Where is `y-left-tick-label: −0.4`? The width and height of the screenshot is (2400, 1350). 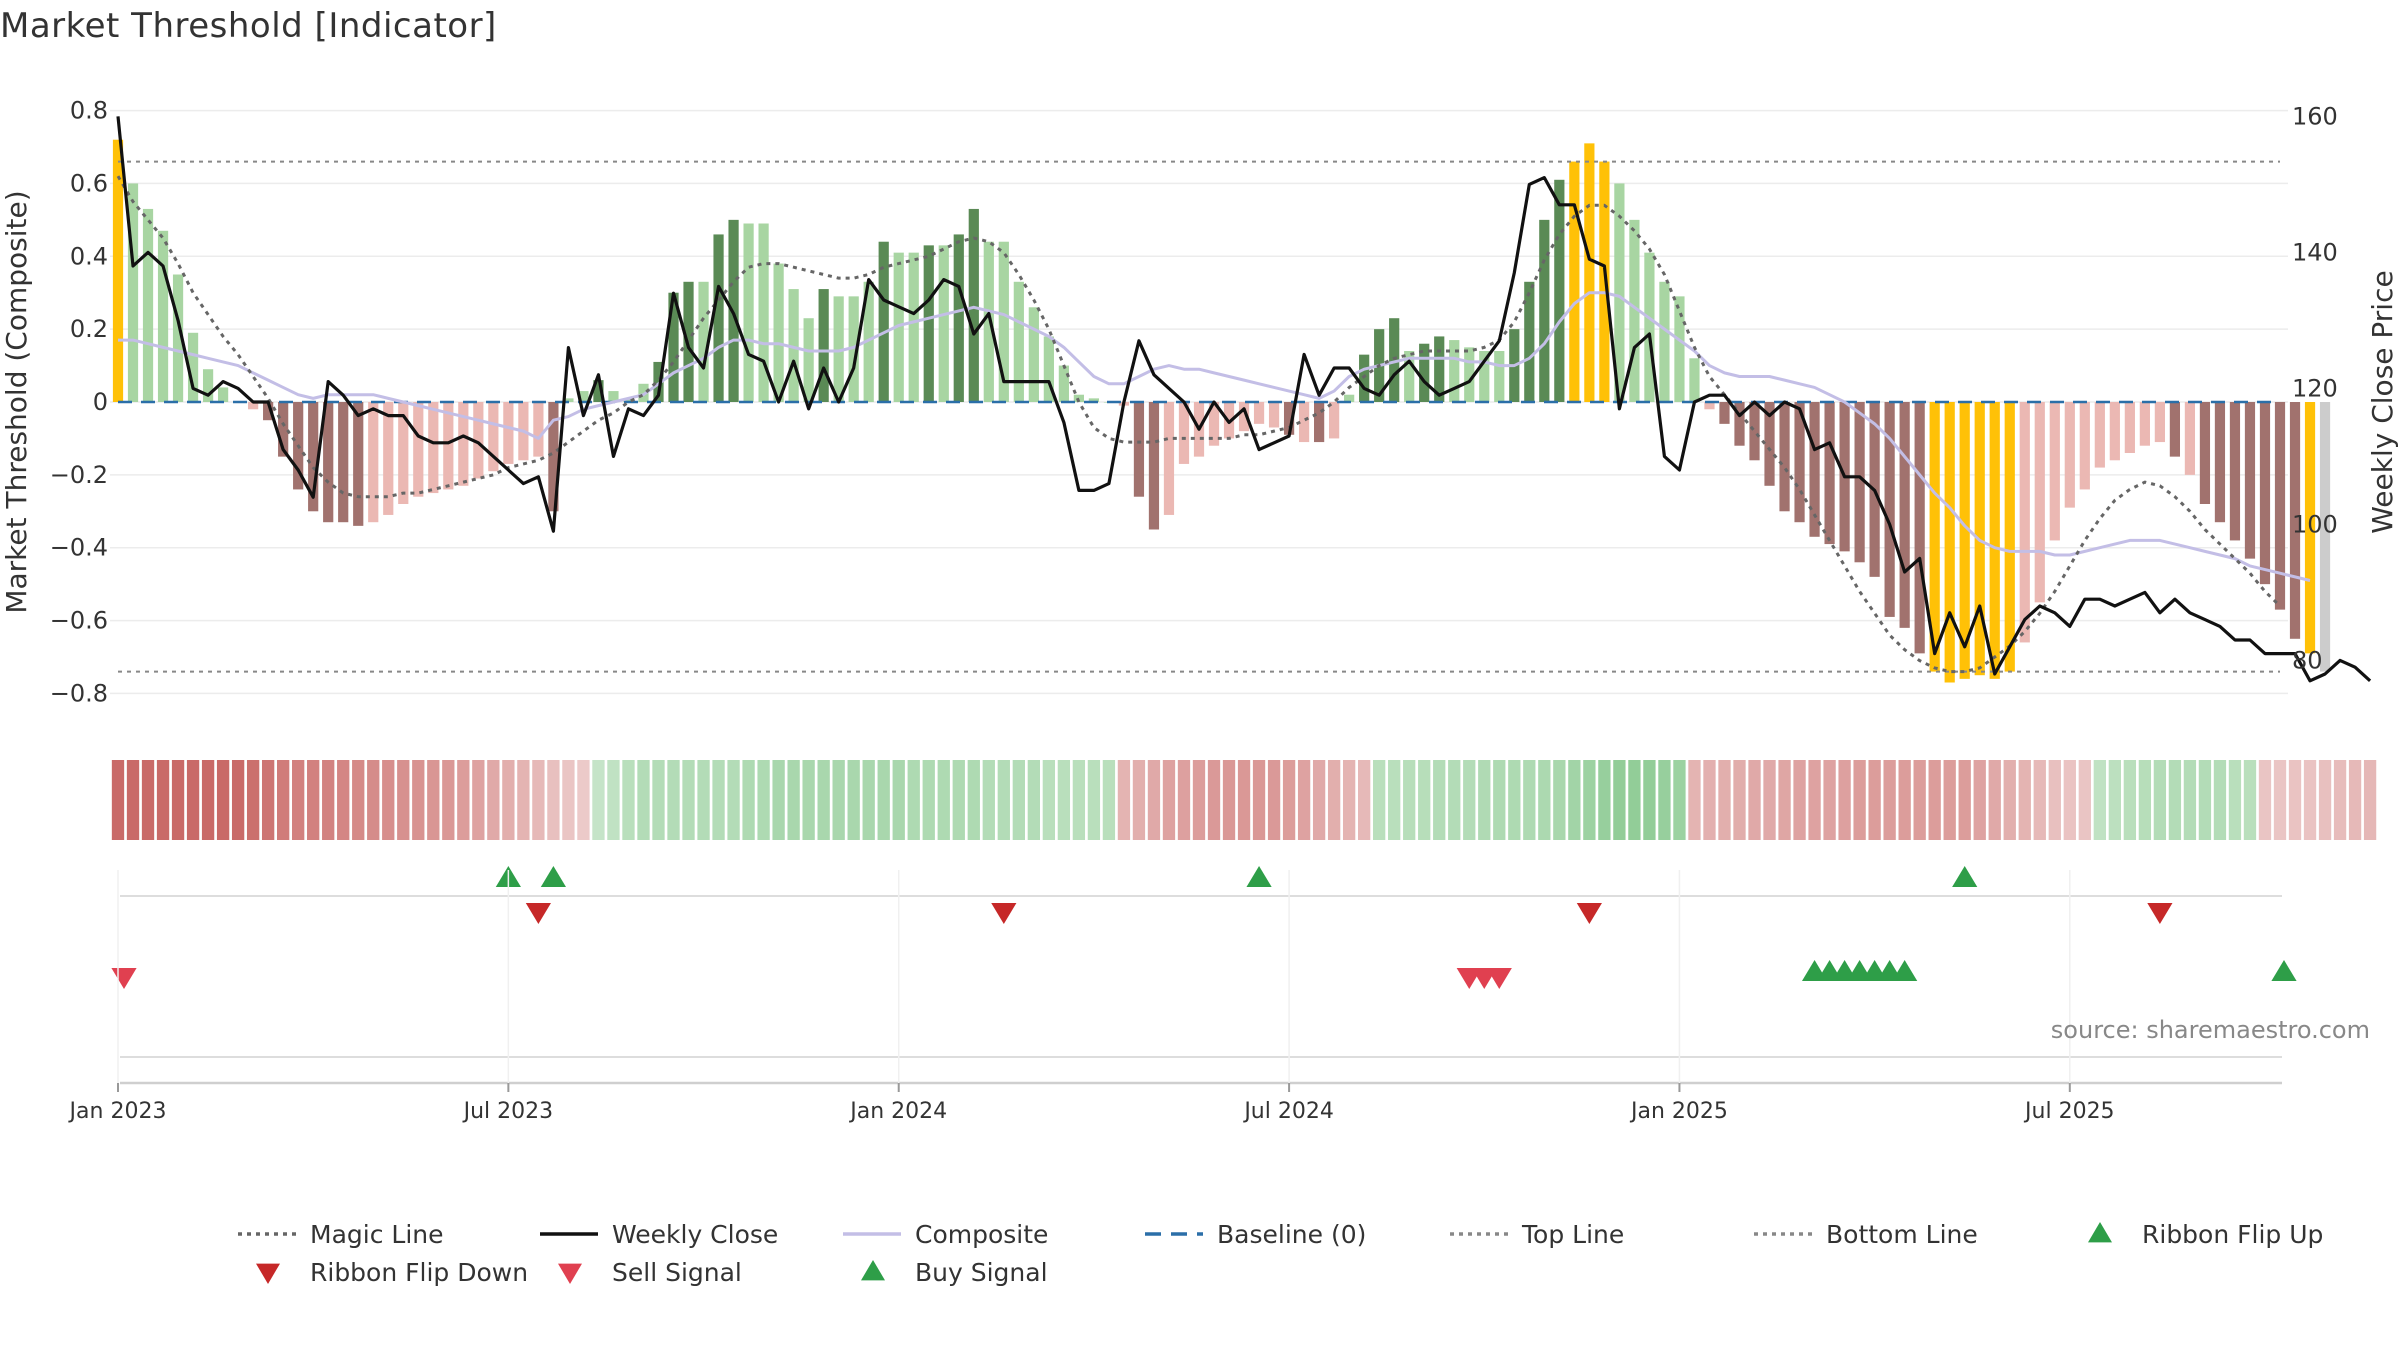
y-left-tick-label: −0.4 is located at coordinates (79, 548).